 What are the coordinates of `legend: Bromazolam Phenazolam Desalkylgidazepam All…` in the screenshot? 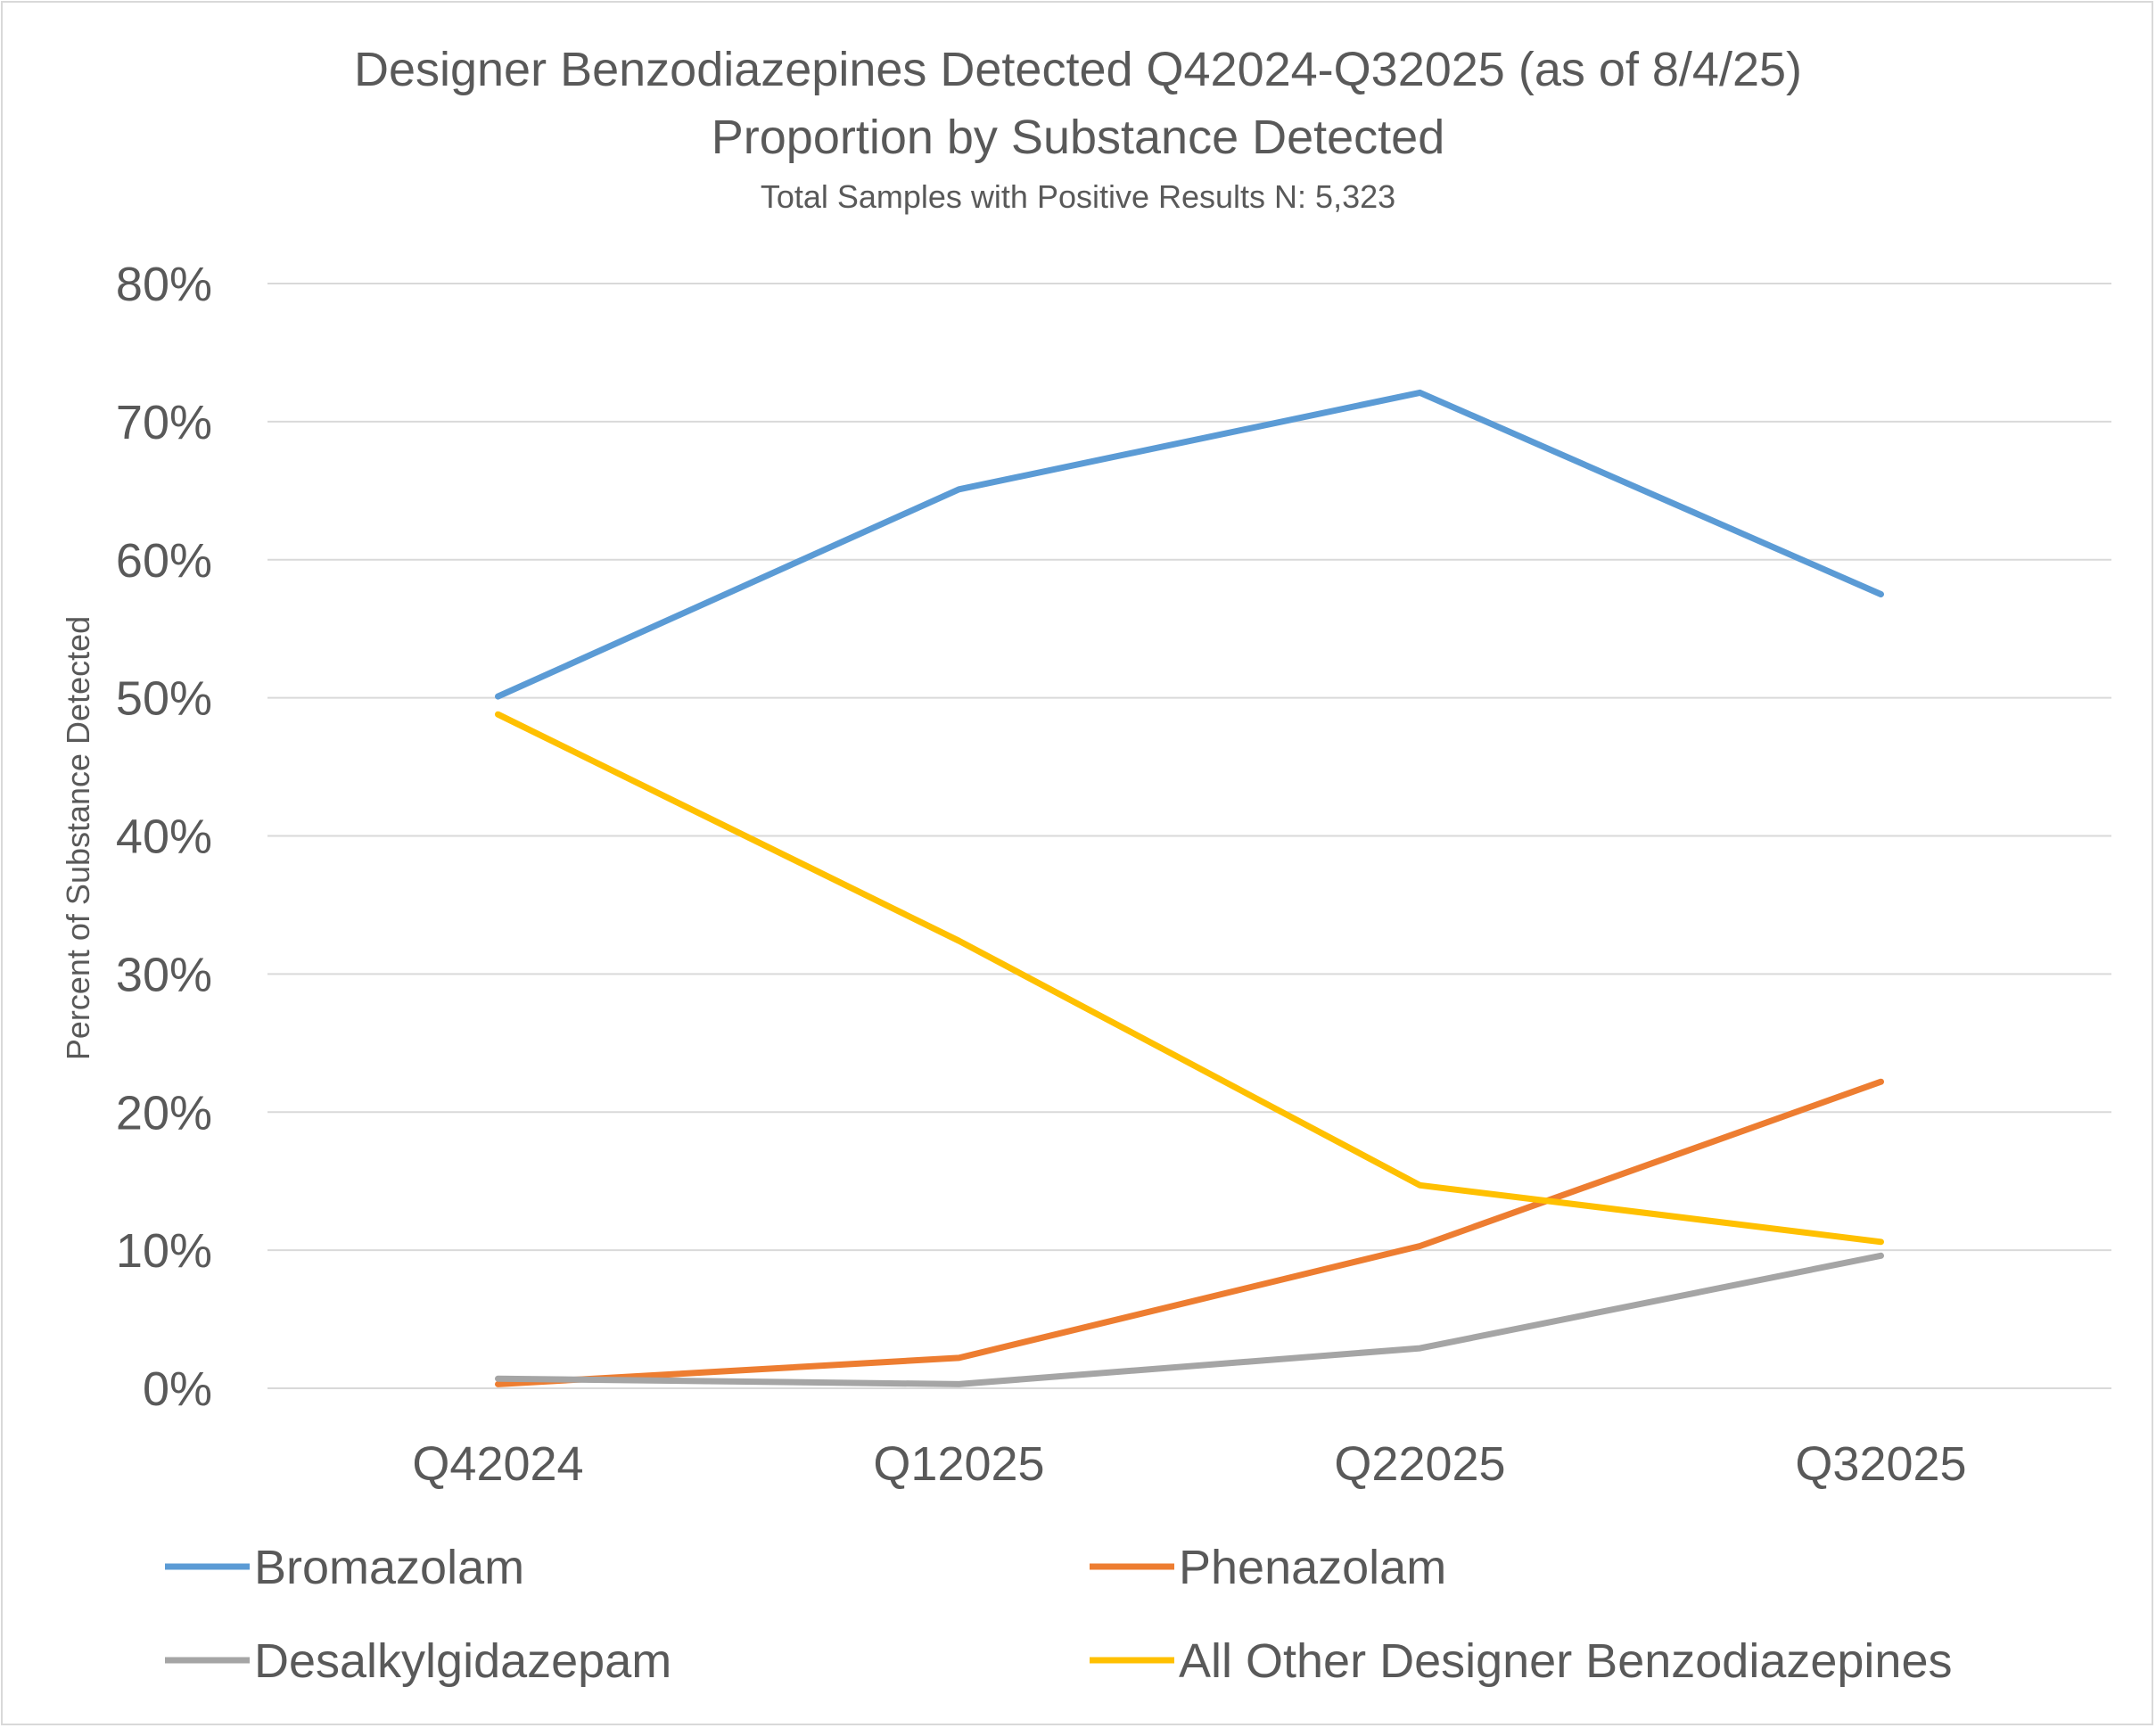 It's located at (1058, 1614).